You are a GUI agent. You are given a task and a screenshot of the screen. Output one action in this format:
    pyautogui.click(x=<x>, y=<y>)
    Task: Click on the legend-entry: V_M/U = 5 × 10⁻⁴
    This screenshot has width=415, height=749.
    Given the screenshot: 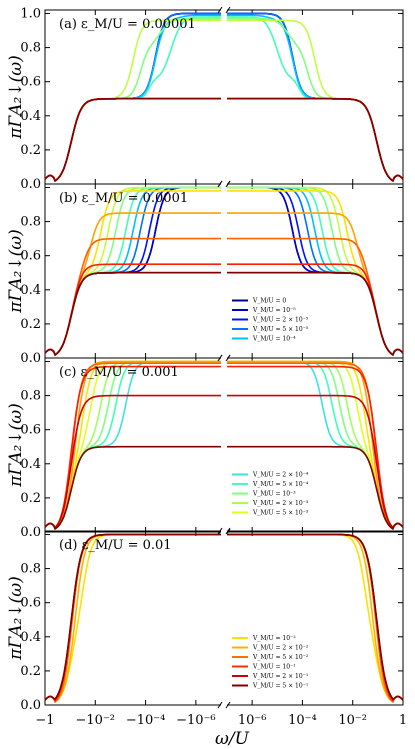 What is the action you would take?
    pyautogui.click(x=280, y=484)
    